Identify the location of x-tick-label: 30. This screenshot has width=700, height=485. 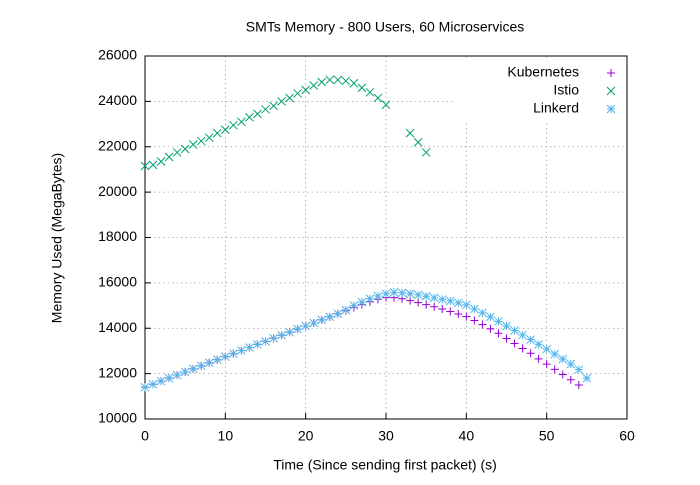
(386, 436).